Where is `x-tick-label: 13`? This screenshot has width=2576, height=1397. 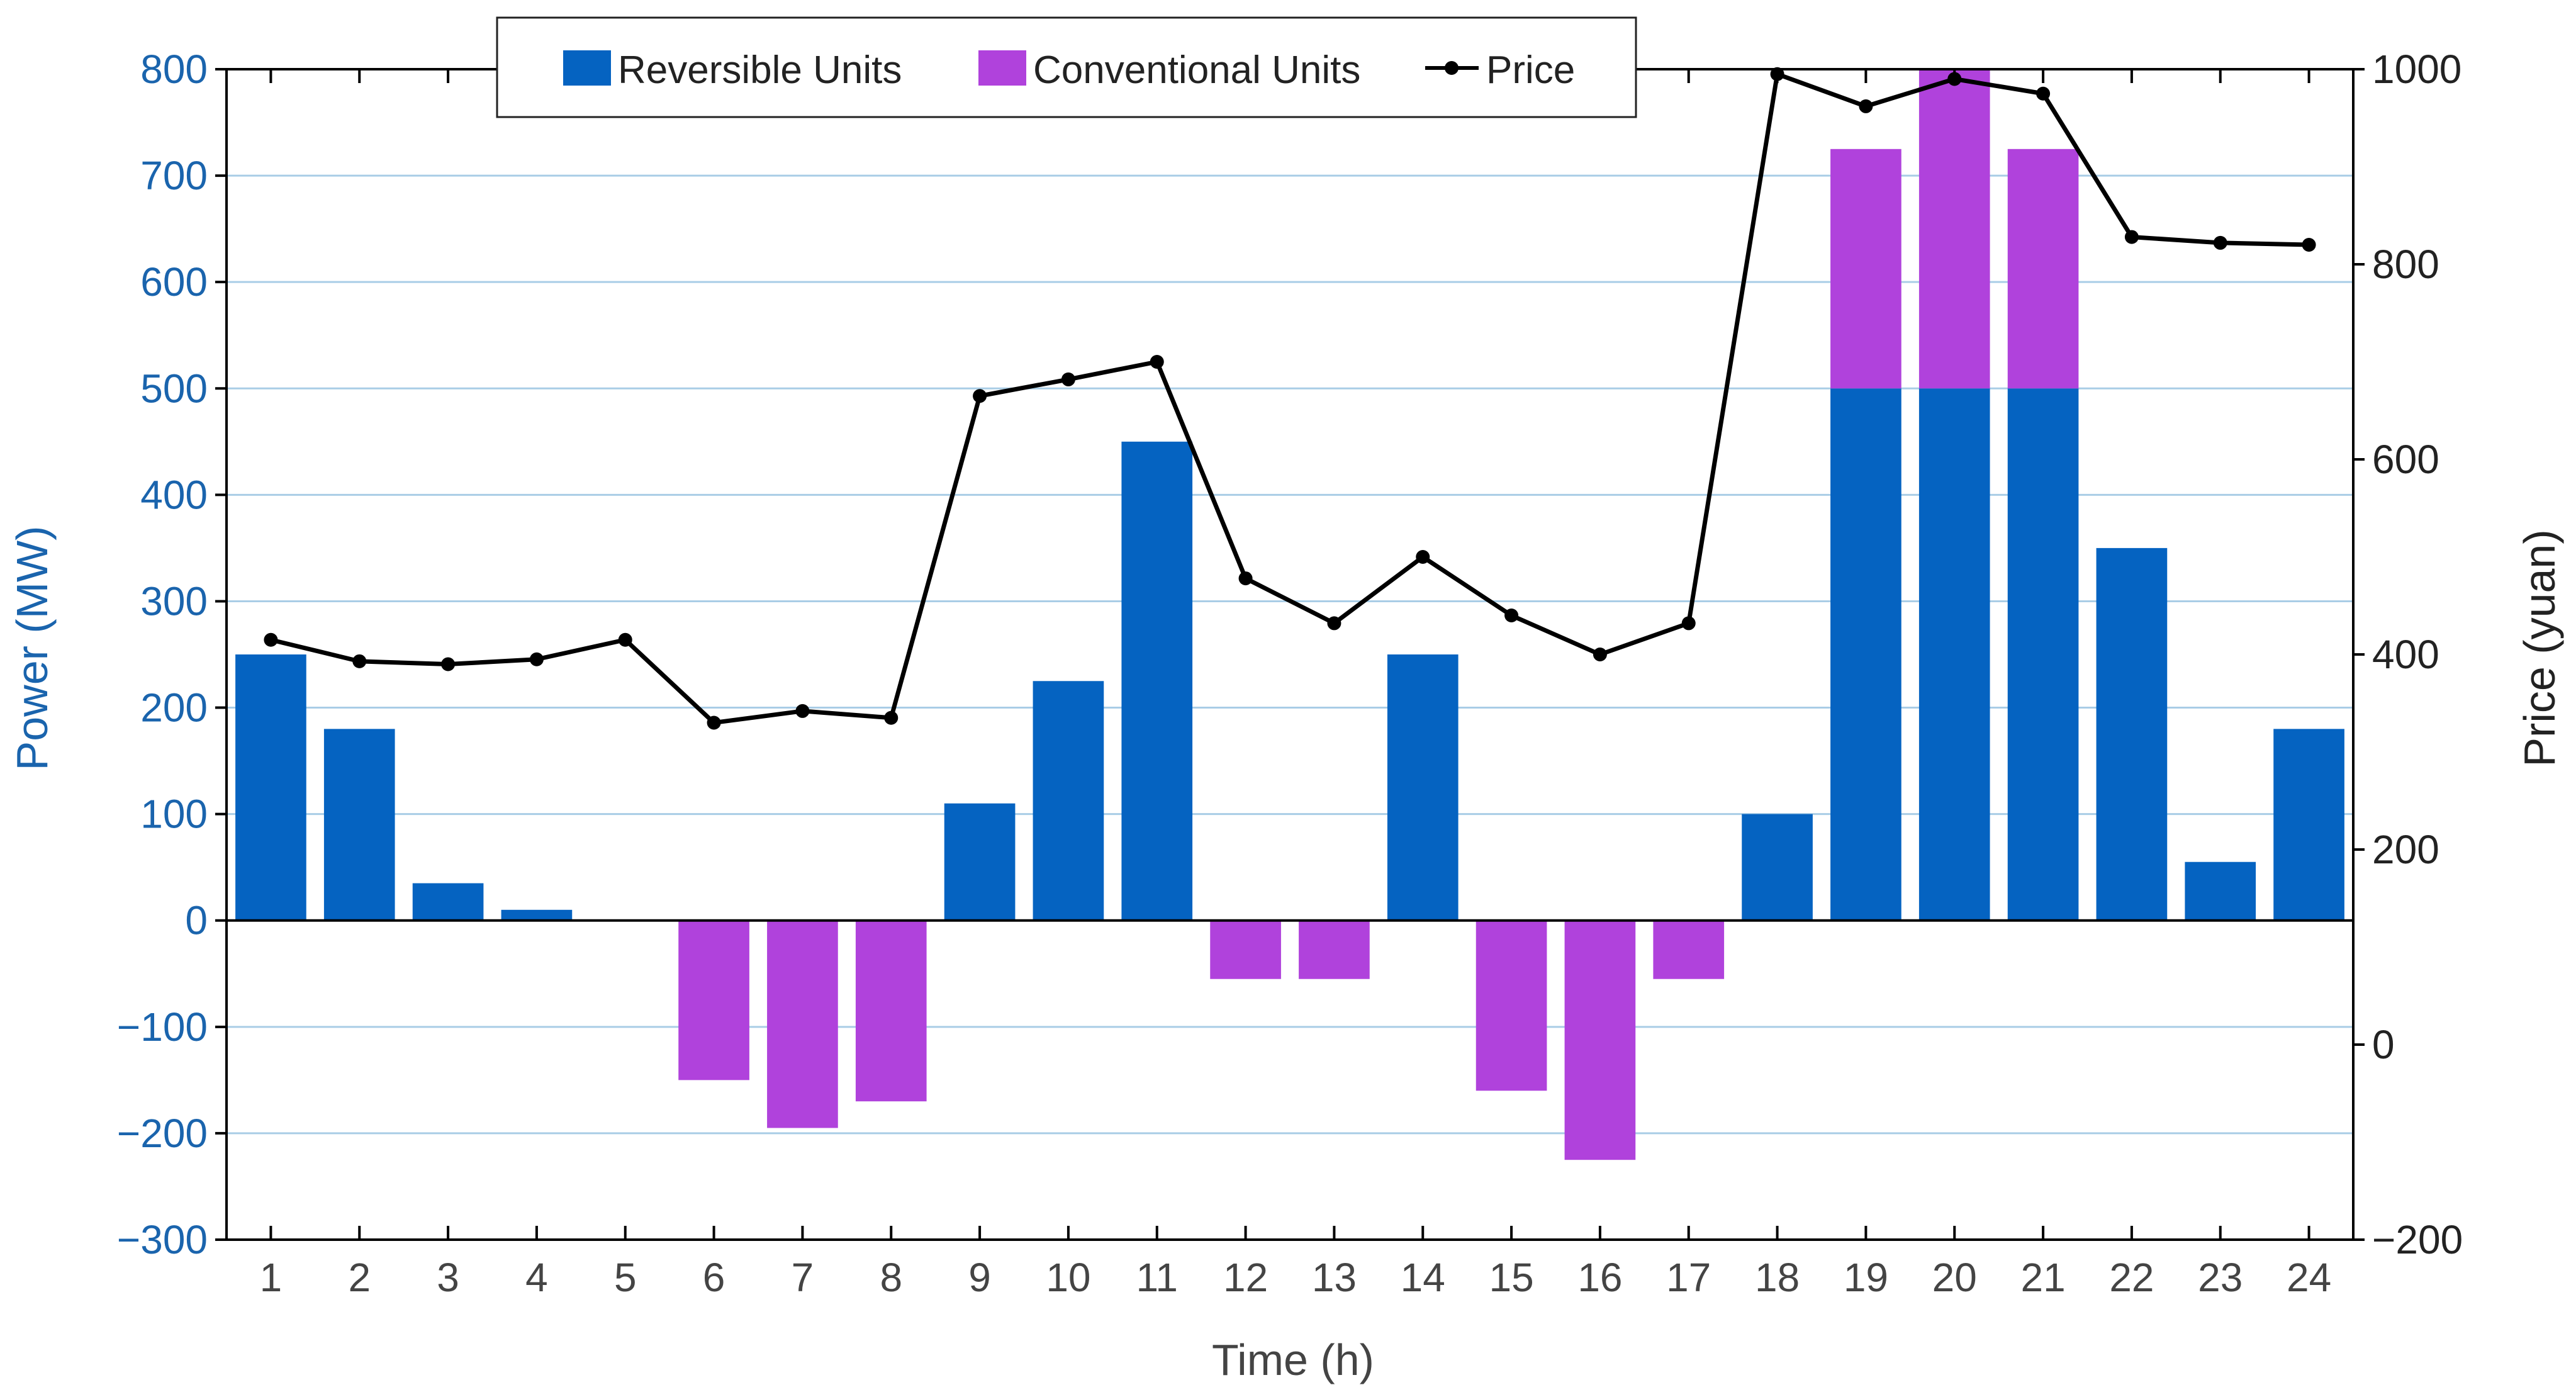
x-tick-label: 13 is located at coordinates (1334, 1277).